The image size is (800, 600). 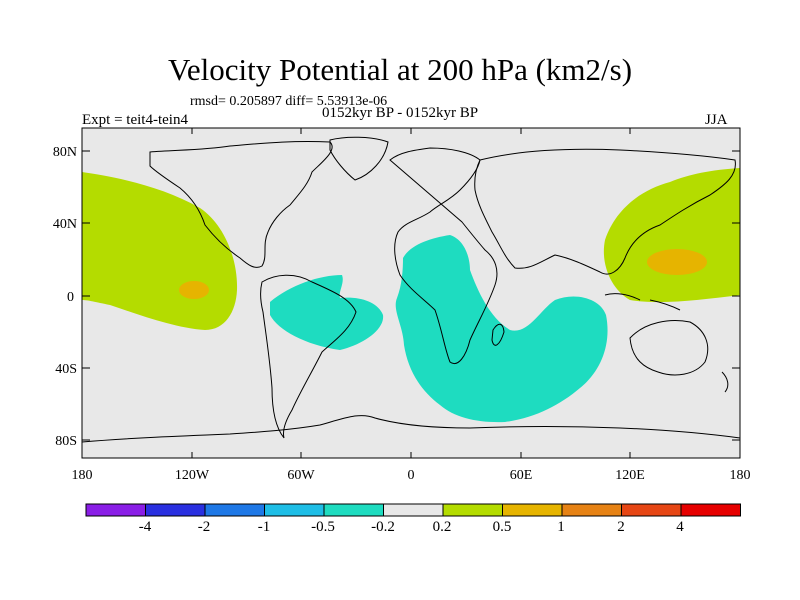 I want to click on strong-region-west-pacific, so click(x=677, y=262).